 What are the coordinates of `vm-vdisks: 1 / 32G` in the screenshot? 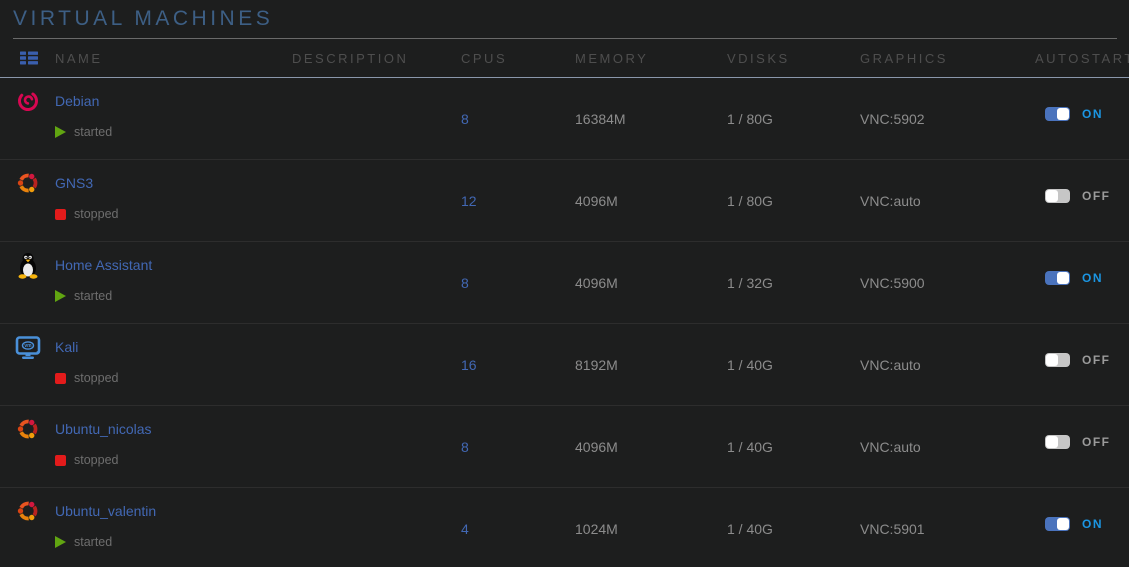 It's located at (750, 282).